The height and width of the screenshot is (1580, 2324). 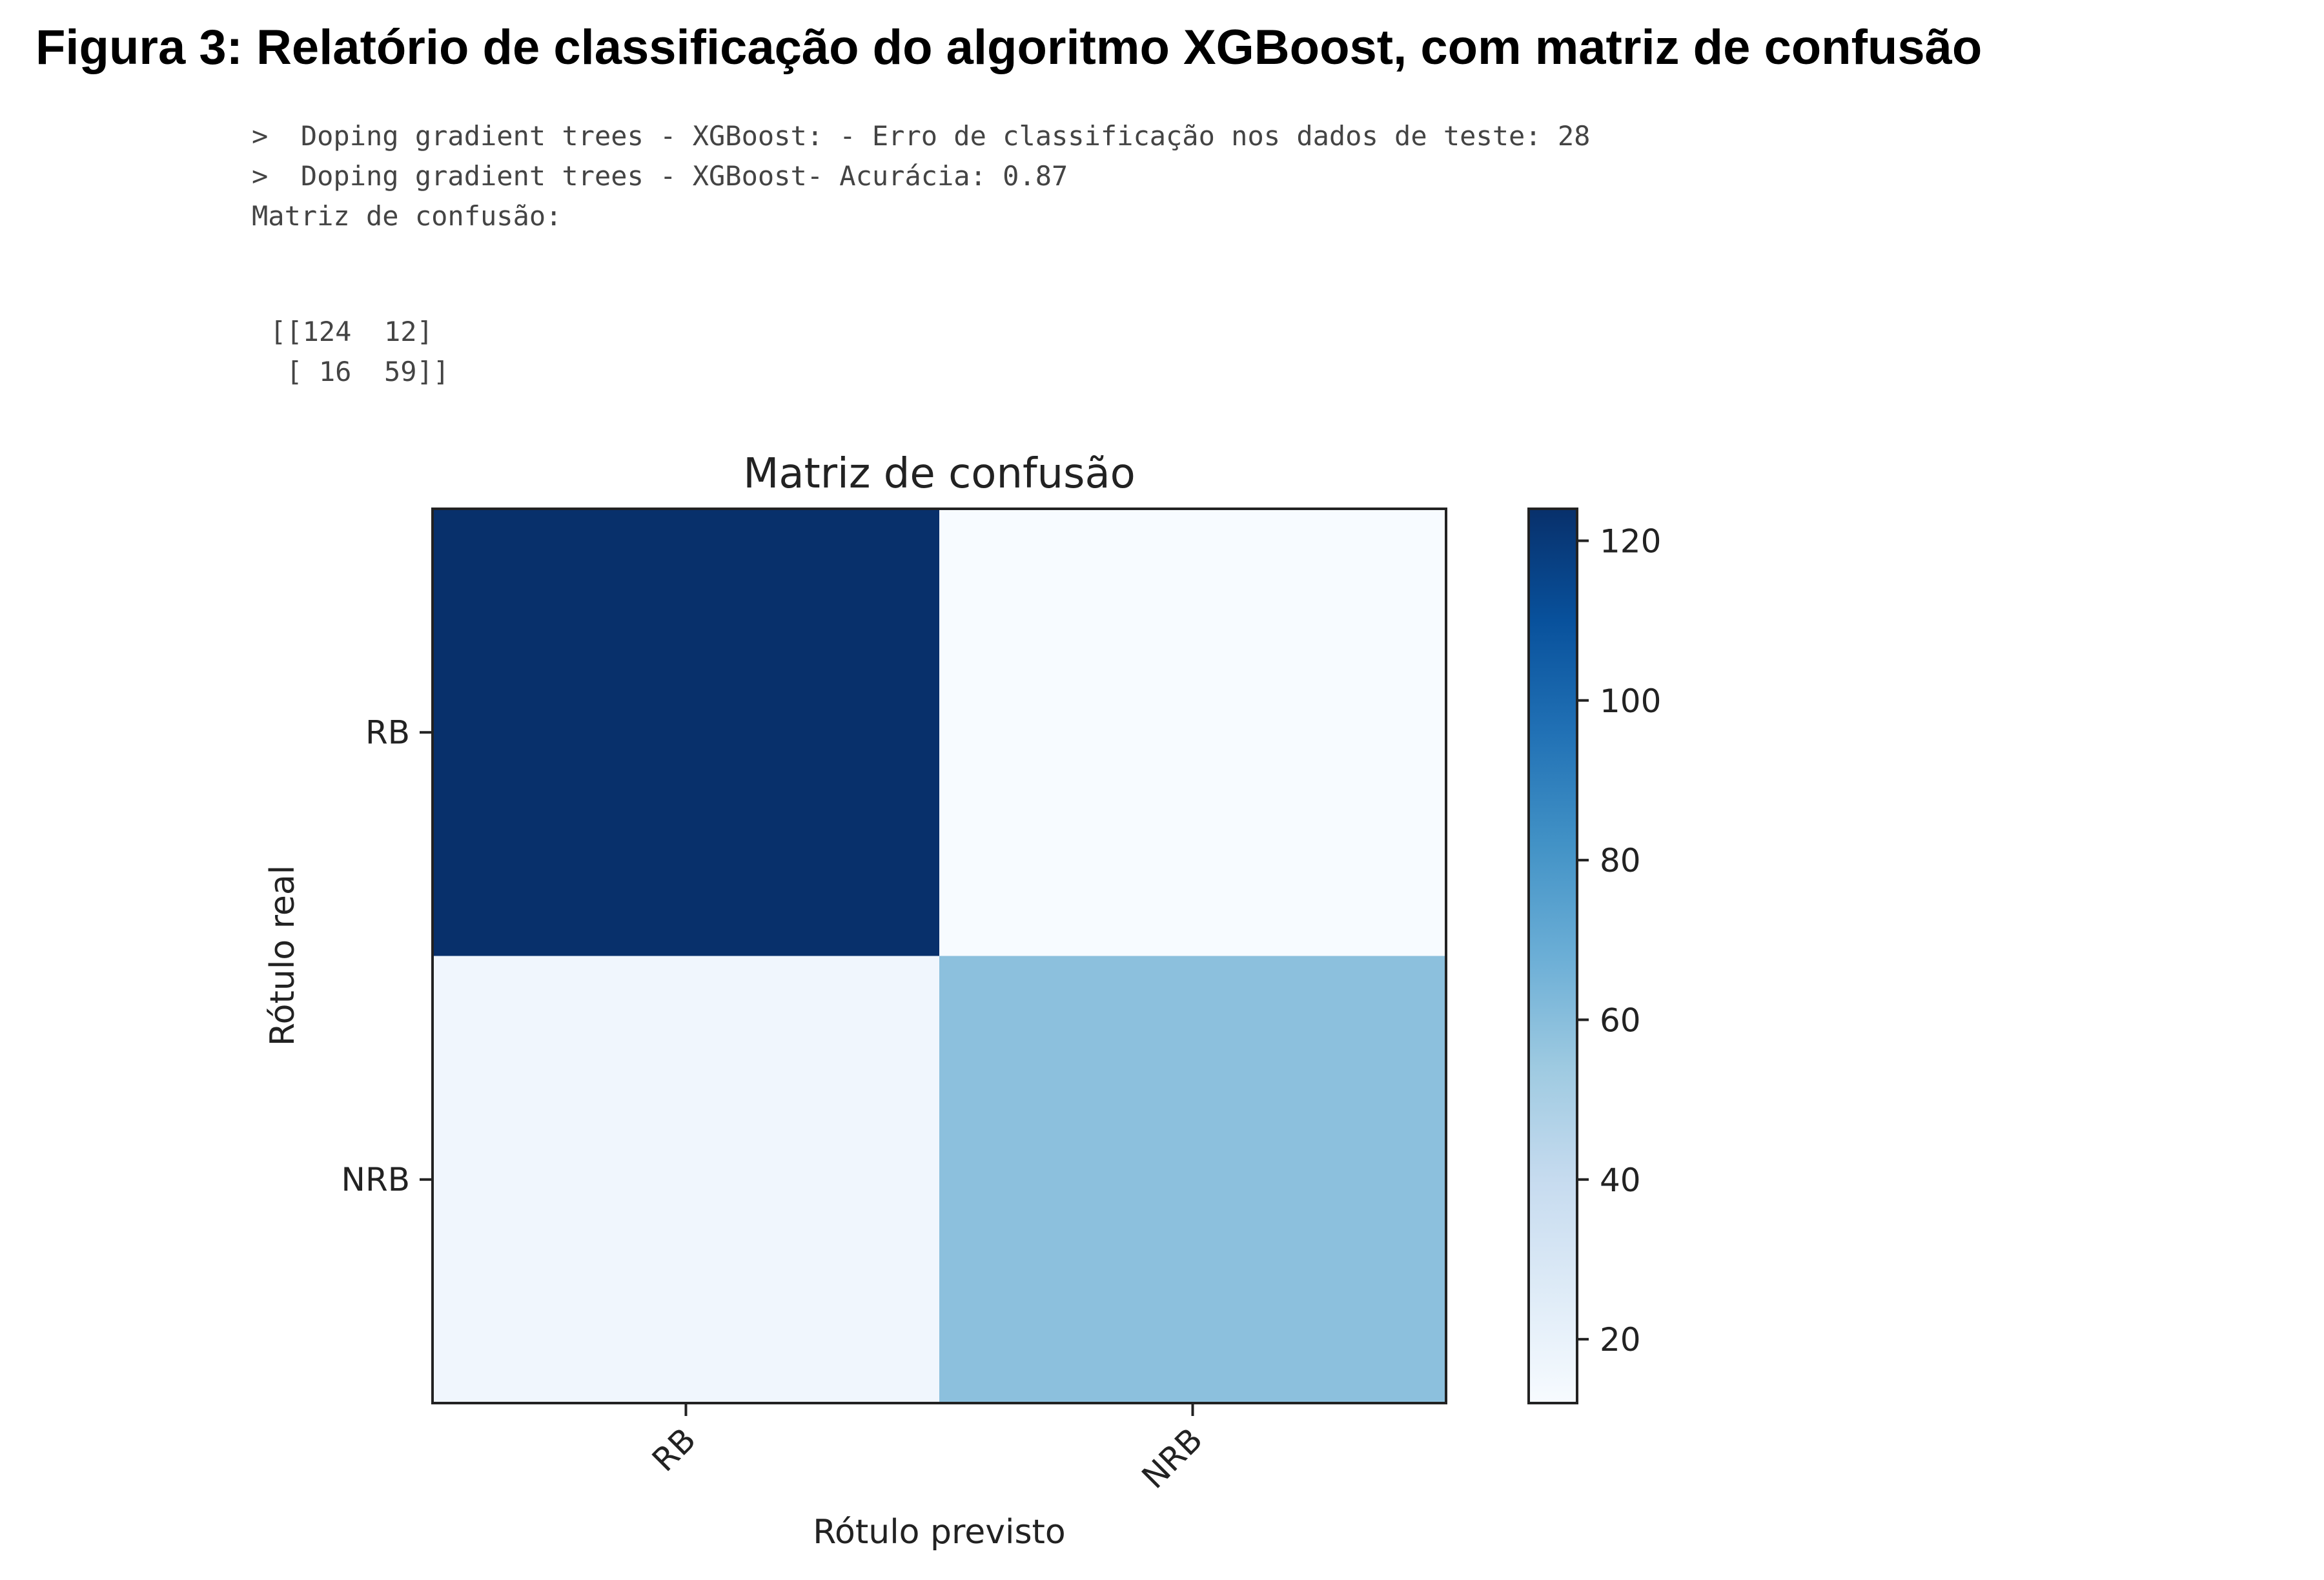 What do you see at coordinates (1172, 1458) in the screenshot?
I see `x-tick-label: NRB` at bounding box center [1172, 1458].